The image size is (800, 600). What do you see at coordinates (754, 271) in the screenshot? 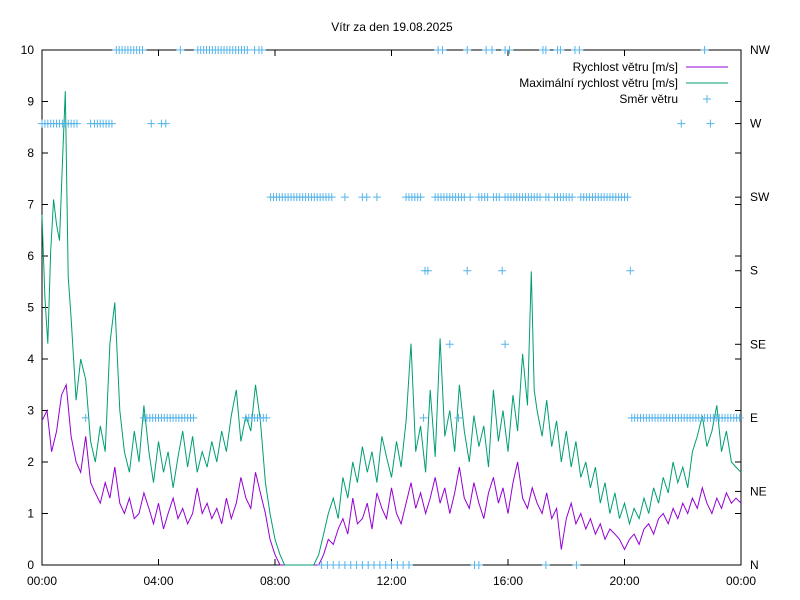
I see `y2-tick-label: S` at bounding box center [754, 271].